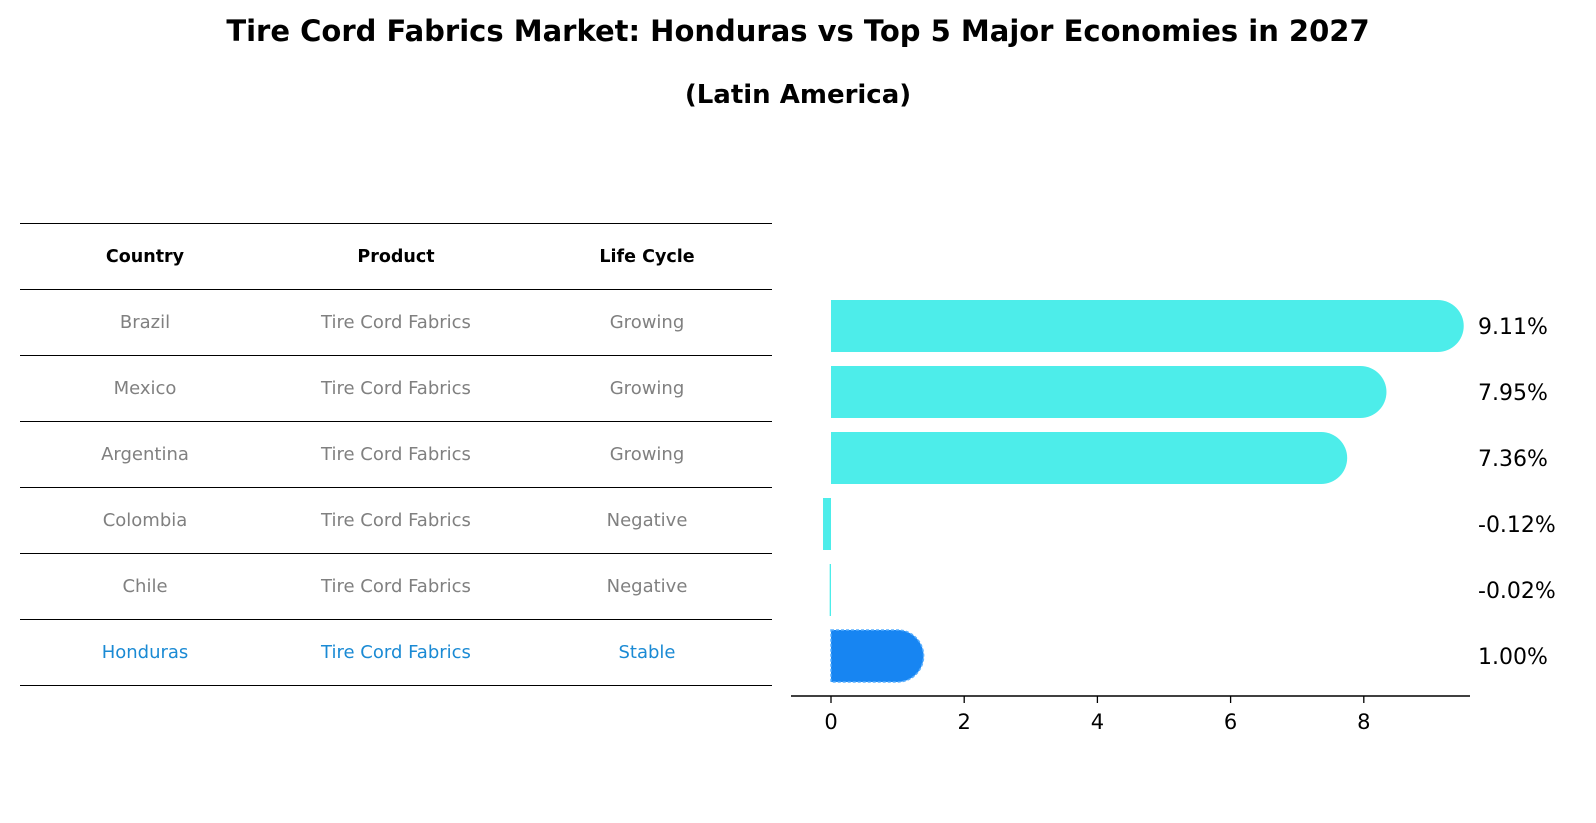 The image size is (1596, 823). I want to click on table-row: Chile Tire Cord Fabrics Negative, so click(396, 586).